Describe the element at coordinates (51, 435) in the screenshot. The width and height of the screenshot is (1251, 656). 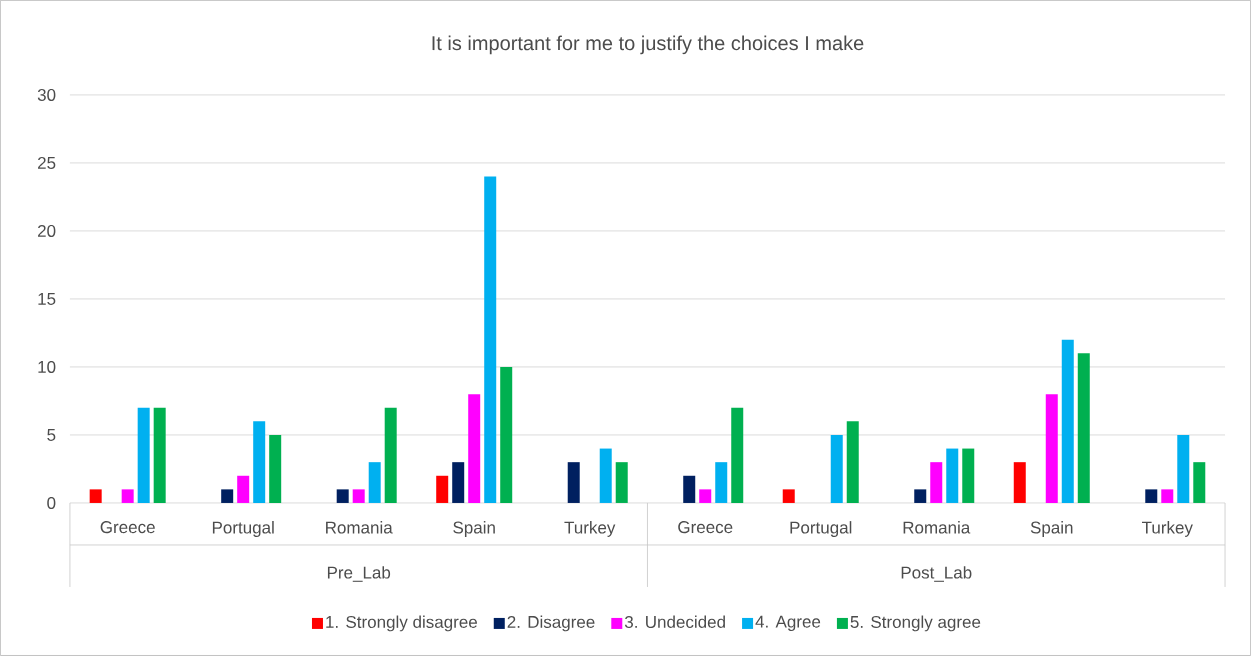
I see `y-tick-label: 5` at that location.